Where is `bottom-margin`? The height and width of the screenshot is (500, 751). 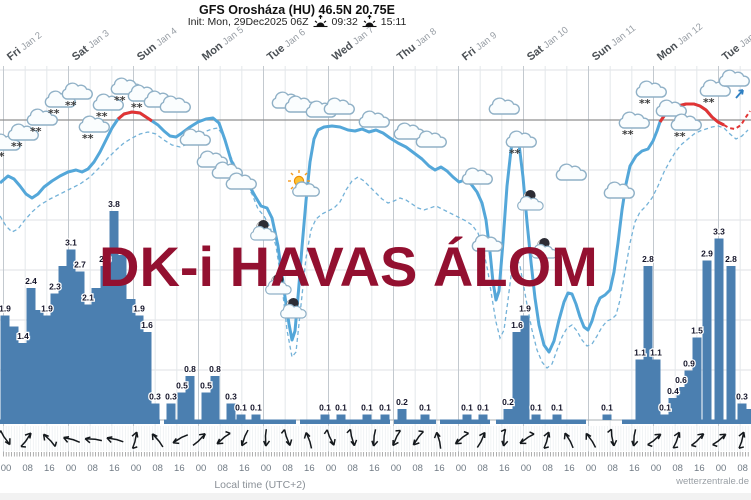
bottom-margin is located at coordinates (375, 496).